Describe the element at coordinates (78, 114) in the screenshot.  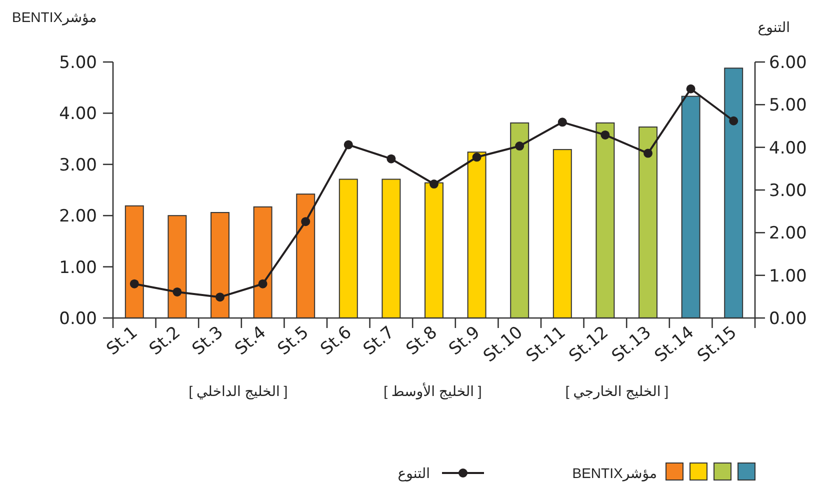
I see `y-tick-label: 4.00` at that location.